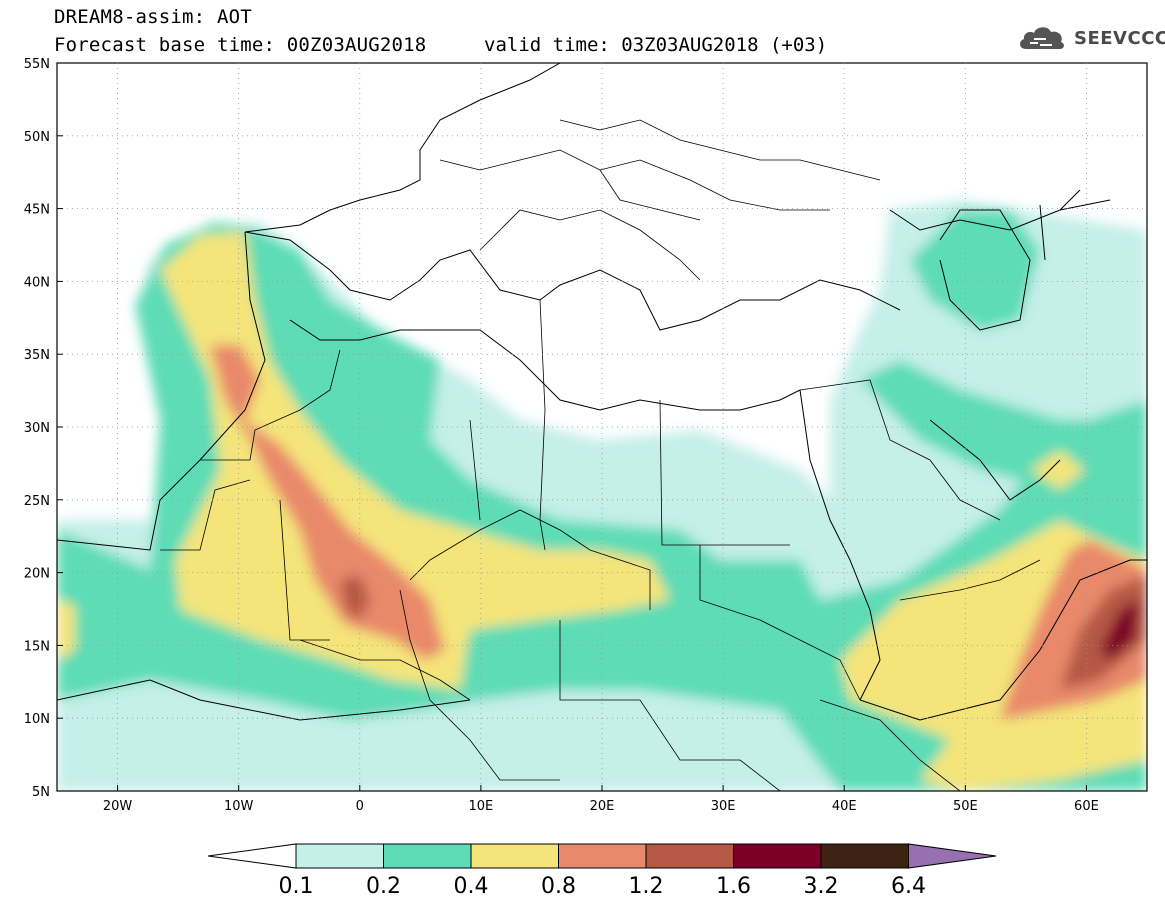 This screenshot has height=905, width=1165. I want to click on lon-label: 20E, so click(602, 806).